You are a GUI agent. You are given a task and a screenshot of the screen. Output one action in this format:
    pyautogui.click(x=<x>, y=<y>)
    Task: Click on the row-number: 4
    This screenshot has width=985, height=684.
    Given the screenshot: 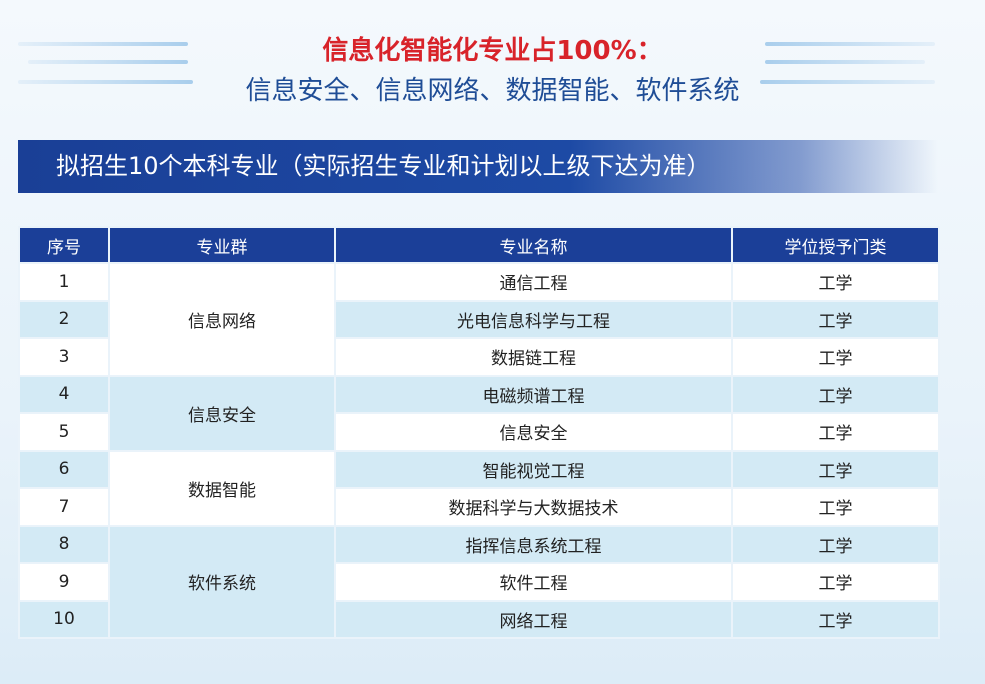 What is the action you would take?
    pyautogui.click(x=64, y=394)
    